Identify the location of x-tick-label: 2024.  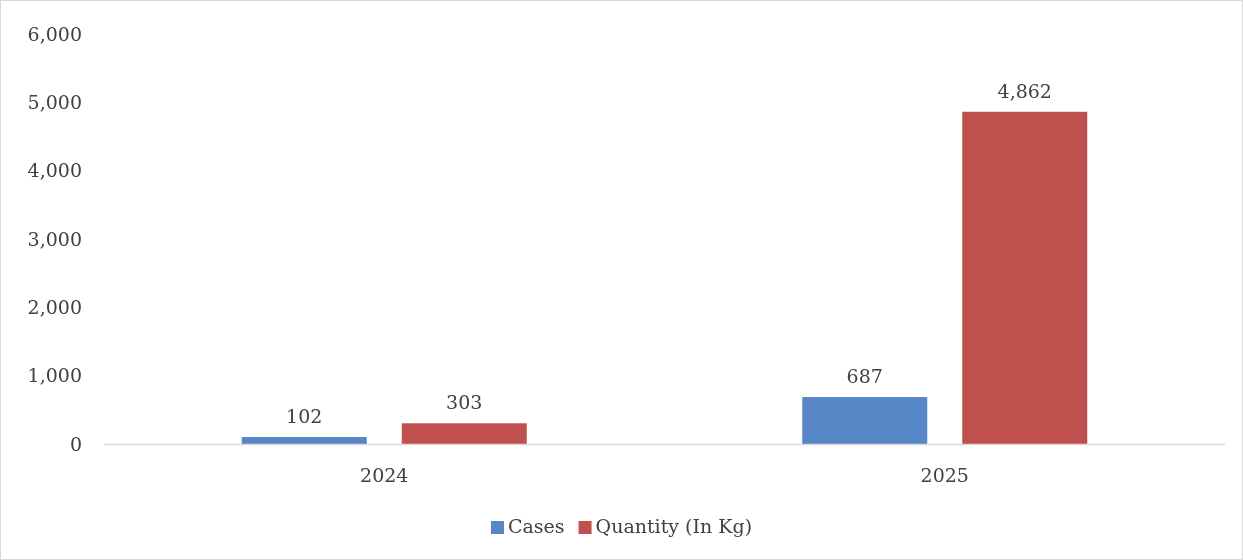
(384, 475).